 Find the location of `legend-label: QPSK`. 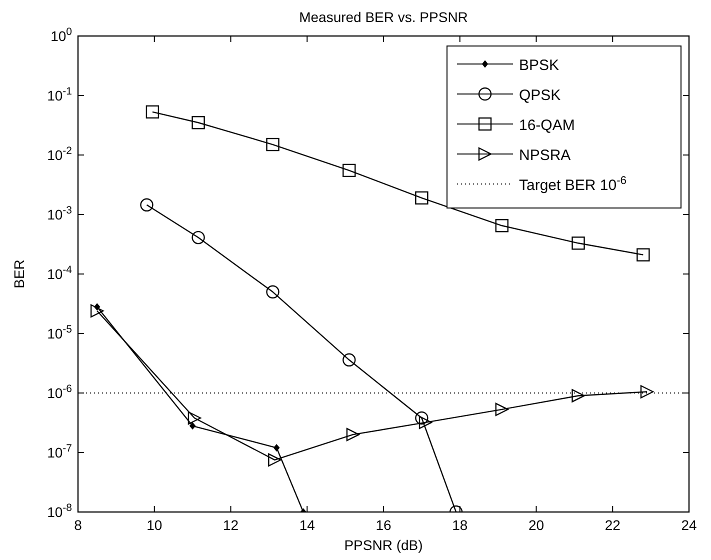

legend-label: QPSK is located at coordinates (540, 95).